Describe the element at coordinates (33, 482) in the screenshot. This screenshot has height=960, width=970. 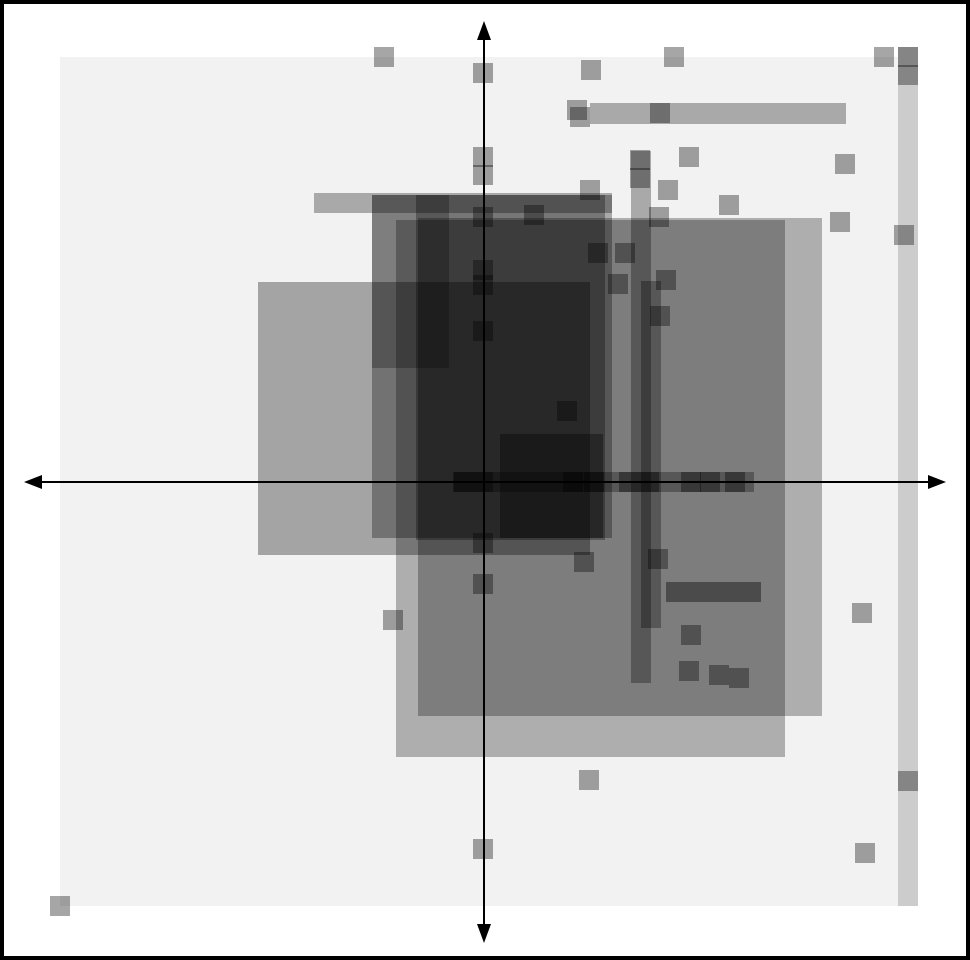
I see `arrow-left` at that location.